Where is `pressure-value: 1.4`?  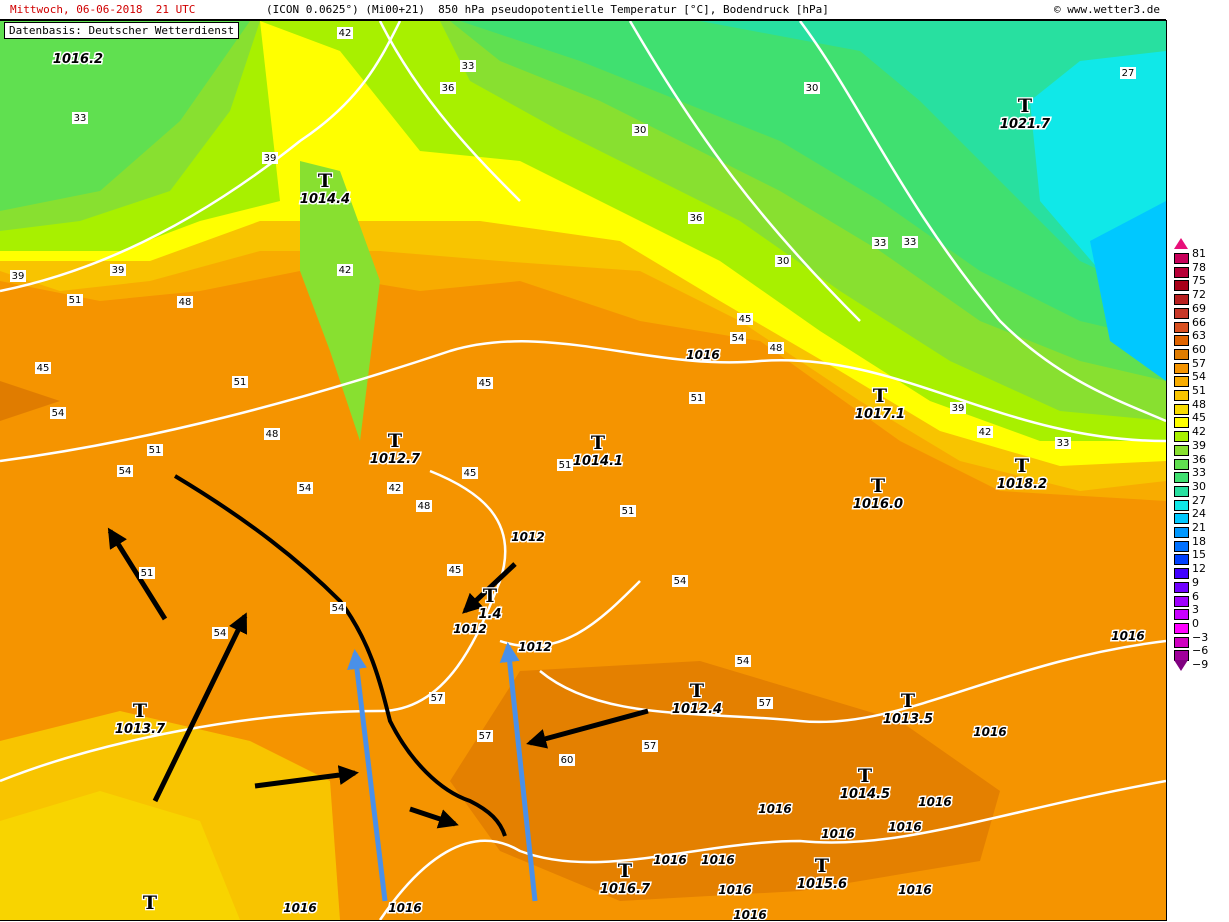 pressure-value: 1.4 is located at coordinates (489, 614).